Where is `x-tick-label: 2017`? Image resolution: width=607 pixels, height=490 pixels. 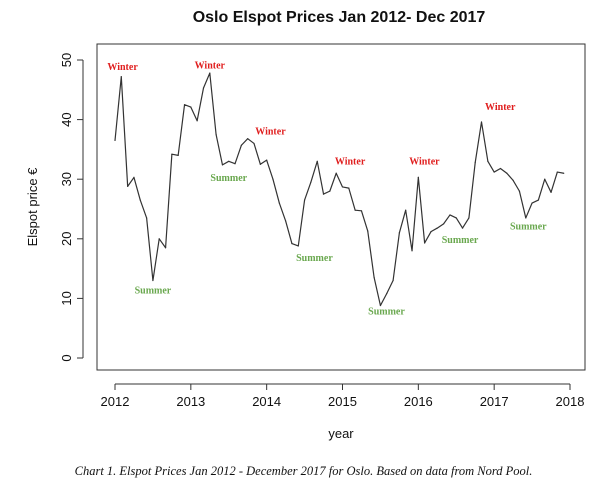 x-tick-label: 2017 is located at coordinates (494, 401).